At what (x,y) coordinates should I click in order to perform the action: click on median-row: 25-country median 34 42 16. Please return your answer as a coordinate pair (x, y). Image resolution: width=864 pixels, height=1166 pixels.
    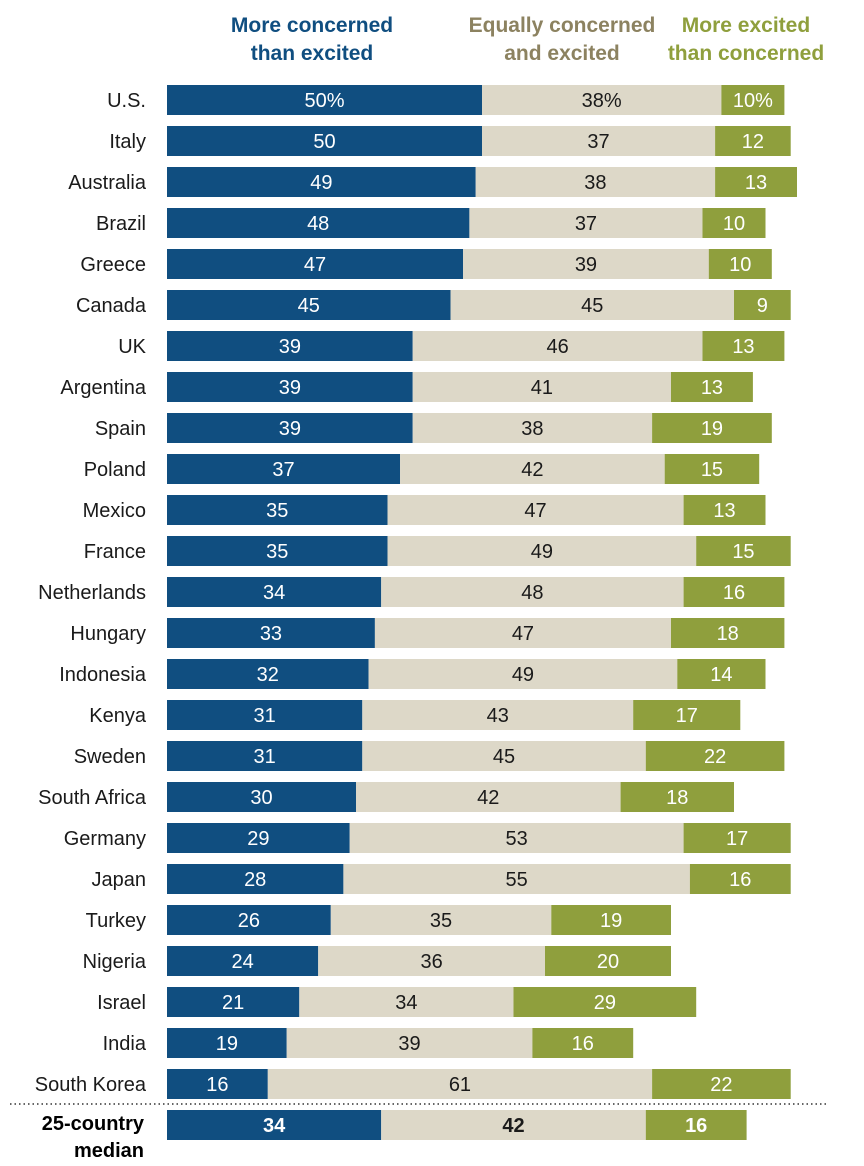
    Looking at the image, I should click on (394, 1136).